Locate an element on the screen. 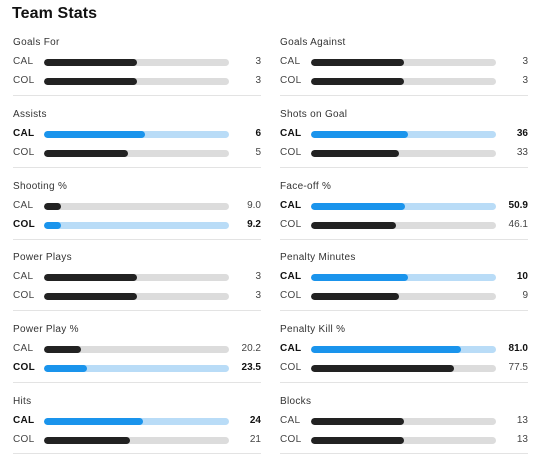  stat-row-cal: CAL 10 is located at coordinates (404, 277).